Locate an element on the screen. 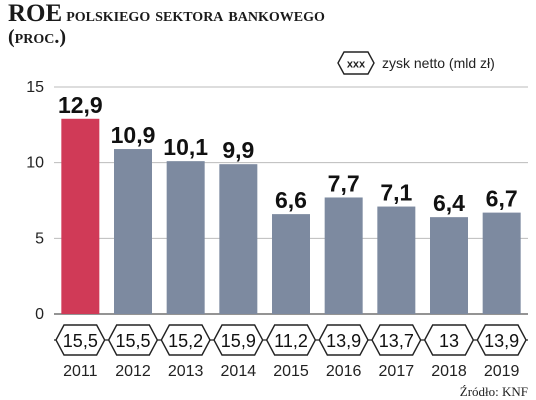  chart-title: ROE polskiego sektora bankowego is located at coordinates (166, 14).